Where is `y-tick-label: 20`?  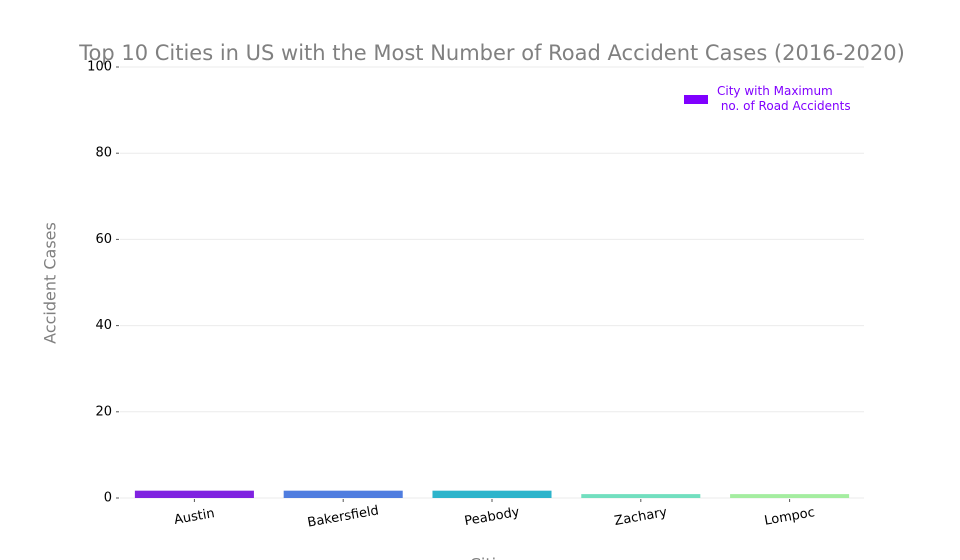
y-tick-label: 20 is located at coordinates (103, 411).